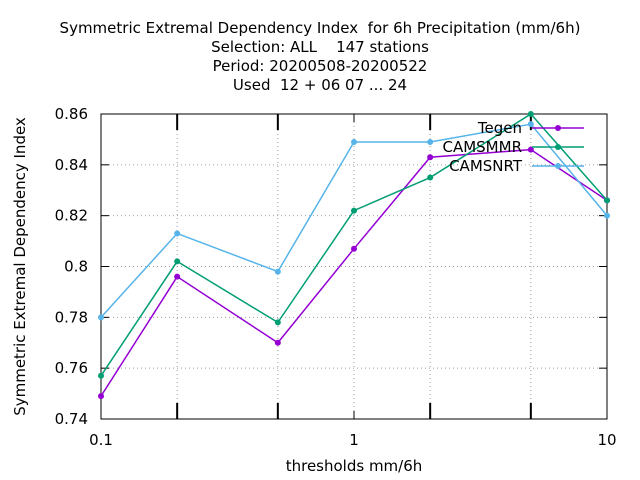  Describe the element at coordinates (71, 317) in the screenshot. I see `y-tick-label: 0.78` at that location.